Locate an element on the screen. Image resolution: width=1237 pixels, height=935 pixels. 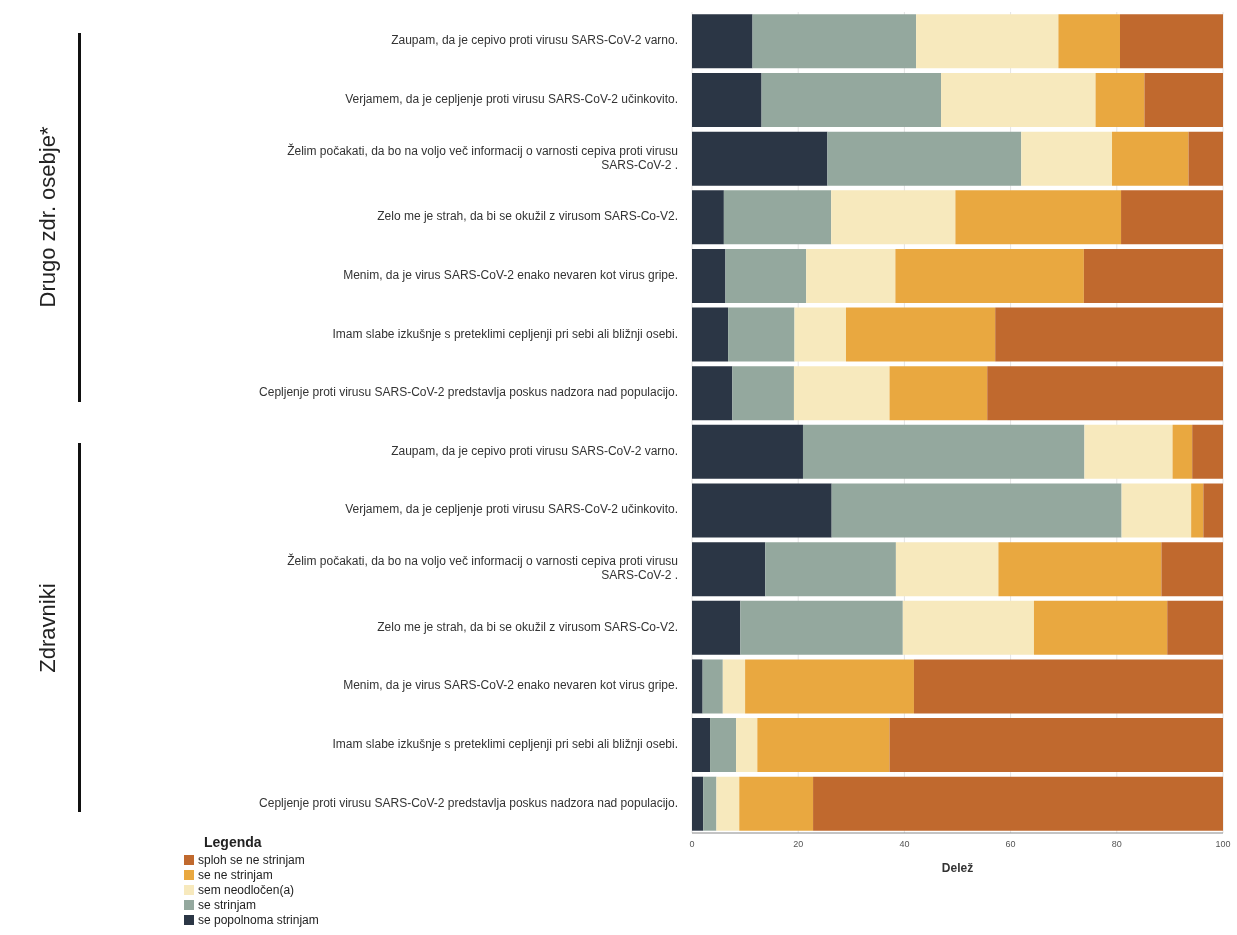
legend-title: Legenda is located at coordinates (233, 842).